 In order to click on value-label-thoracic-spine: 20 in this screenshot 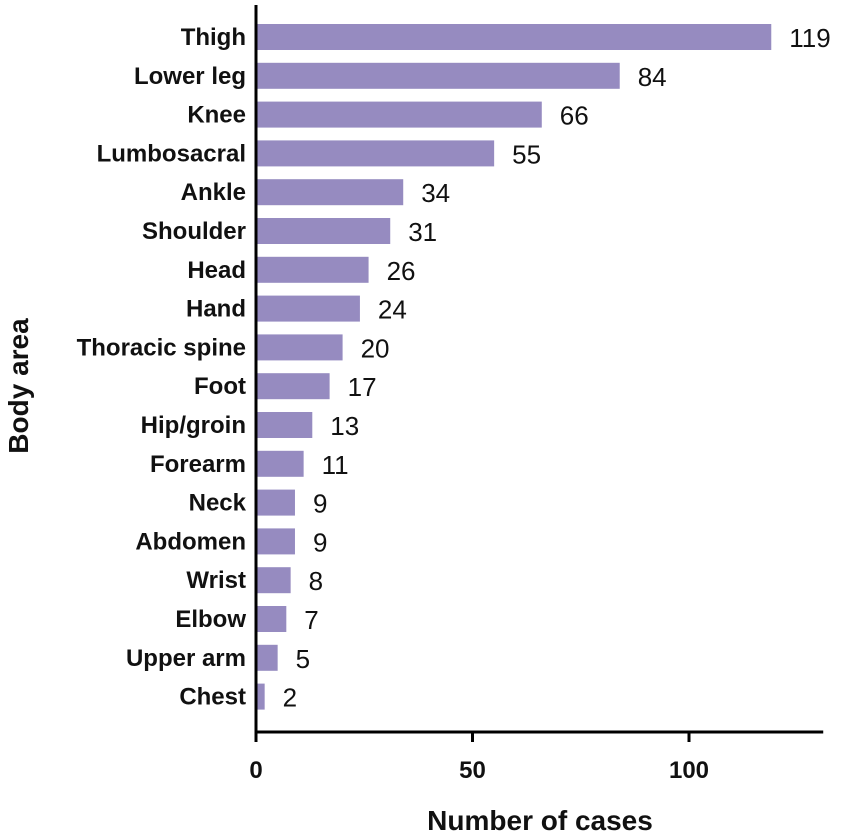, I will do `click(375, 348)`.